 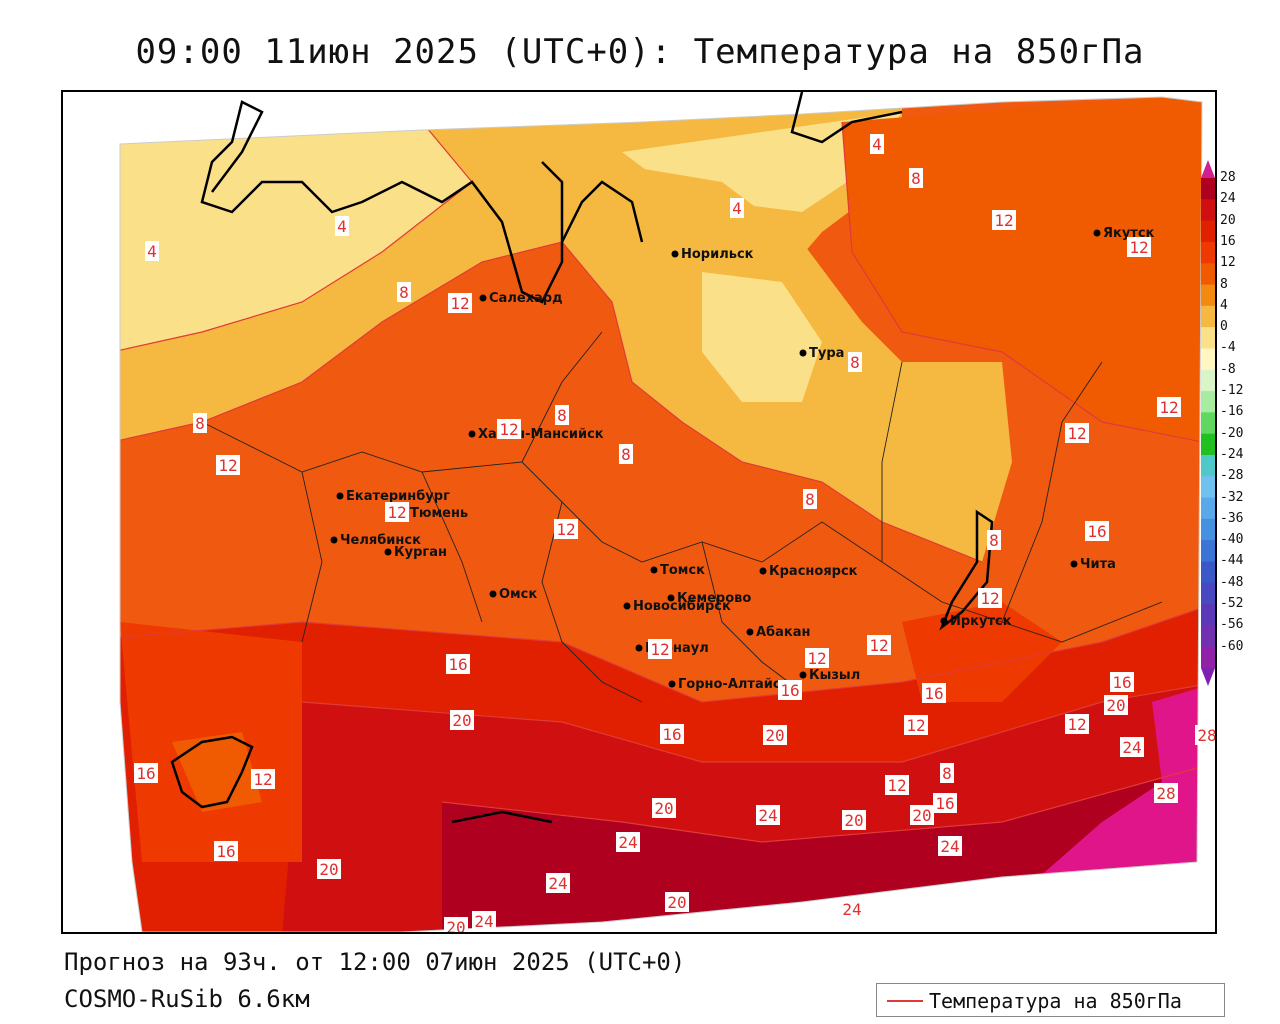 What do you see at coordinates (536, 434) in the screenshot?
I see `city-marker: Ханты-Мансийск` at bounding box center [536, 434].